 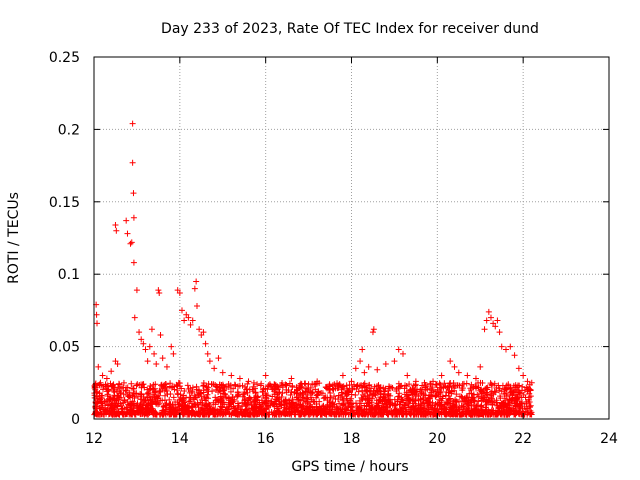 What do you see at coordinates (180, 439) in the screenshot?
I see `x-tick-label: 14` at bounding box center [180, 439].